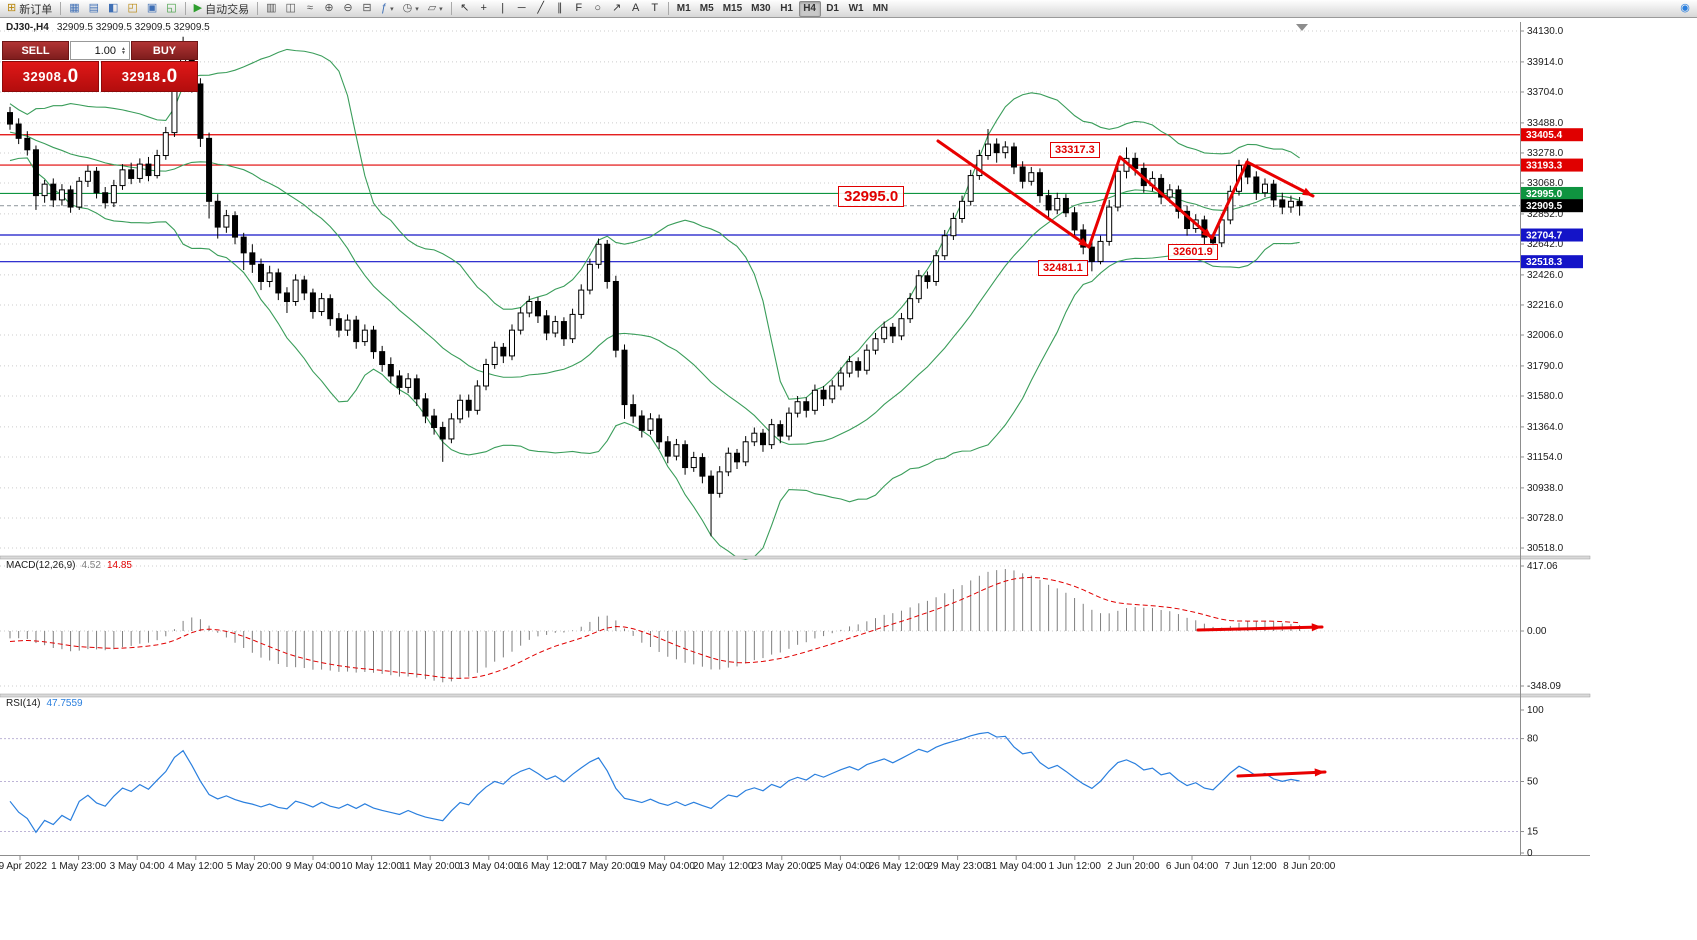  Describe the element at coordinates (100, 50) in the screenshot. I see `volume-field: 1.00 ▲ ▼` at that location.